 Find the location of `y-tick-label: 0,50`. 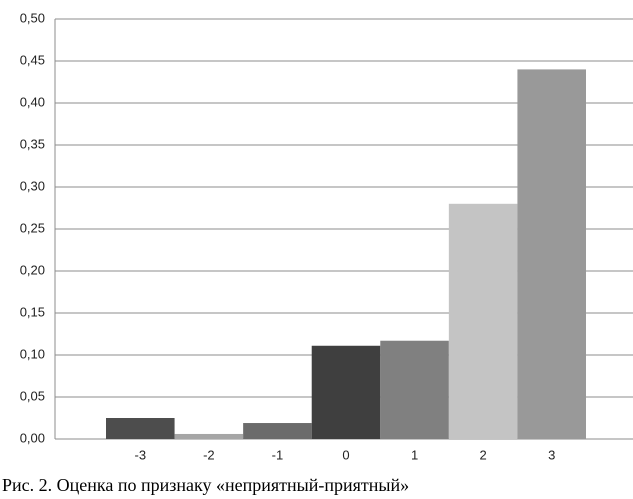

y-tick-label: 0,50 is located at coordinates (32, 17).